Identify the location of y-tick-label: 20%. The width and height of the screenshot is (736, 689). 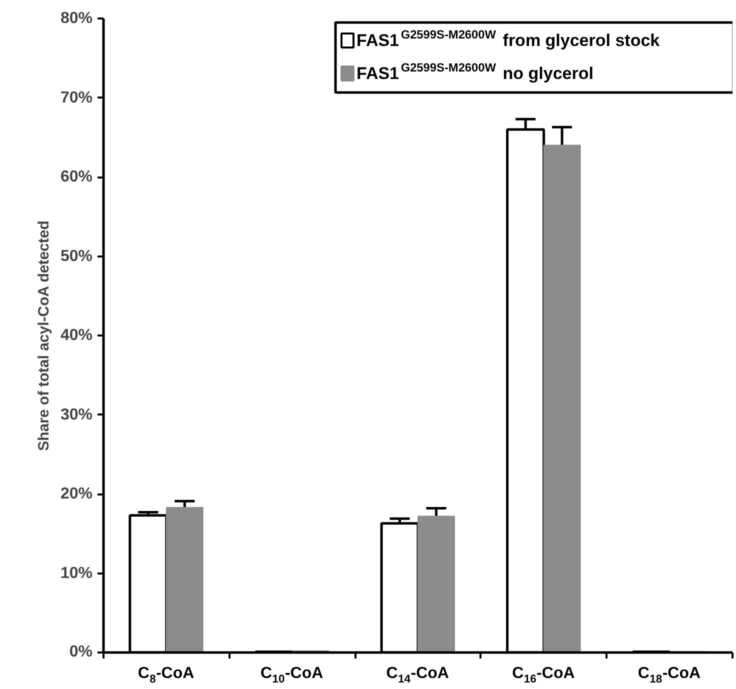
(76, 494).